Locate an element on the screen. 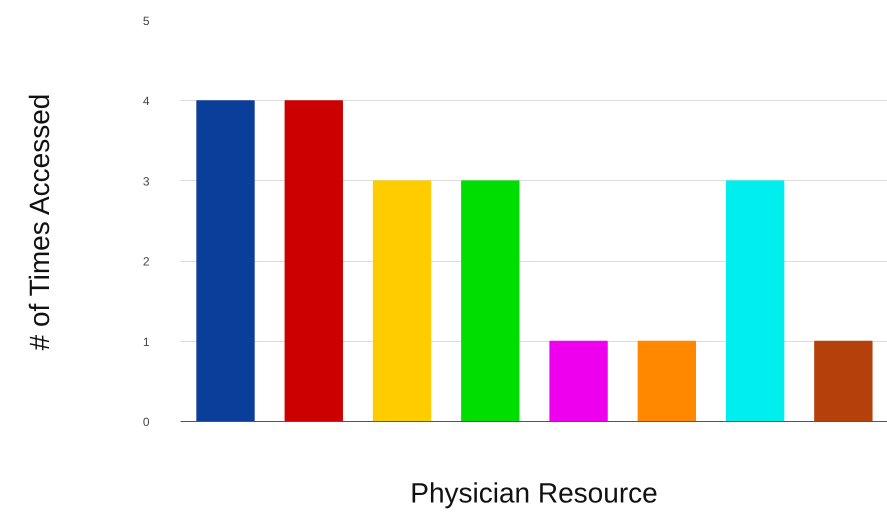 Image resolution: width=887 pixels, height=526 pixels. y-axis-title: # of Times Accessed is located at coordinates (39, 222).